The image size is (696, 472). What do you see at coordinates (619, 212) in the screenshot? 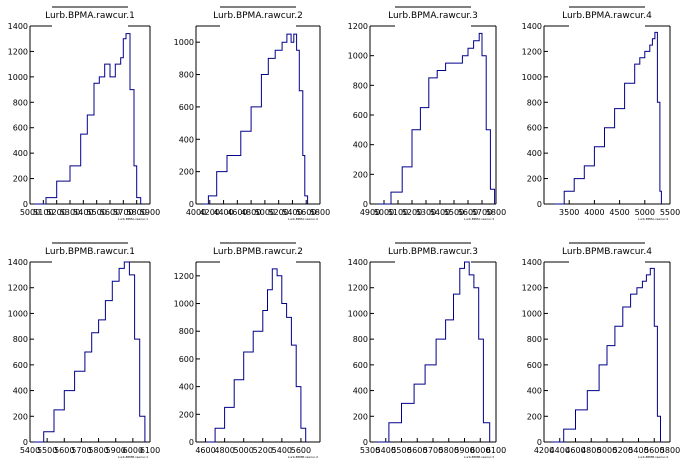
I see `x-tick-label: 4500` at bounding box center [619, 212].